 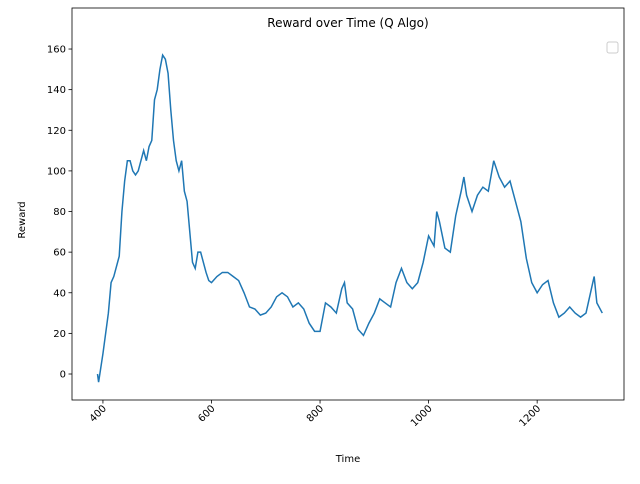 I want to click on x-tick-label: 1000, so click(x=422, y=416).